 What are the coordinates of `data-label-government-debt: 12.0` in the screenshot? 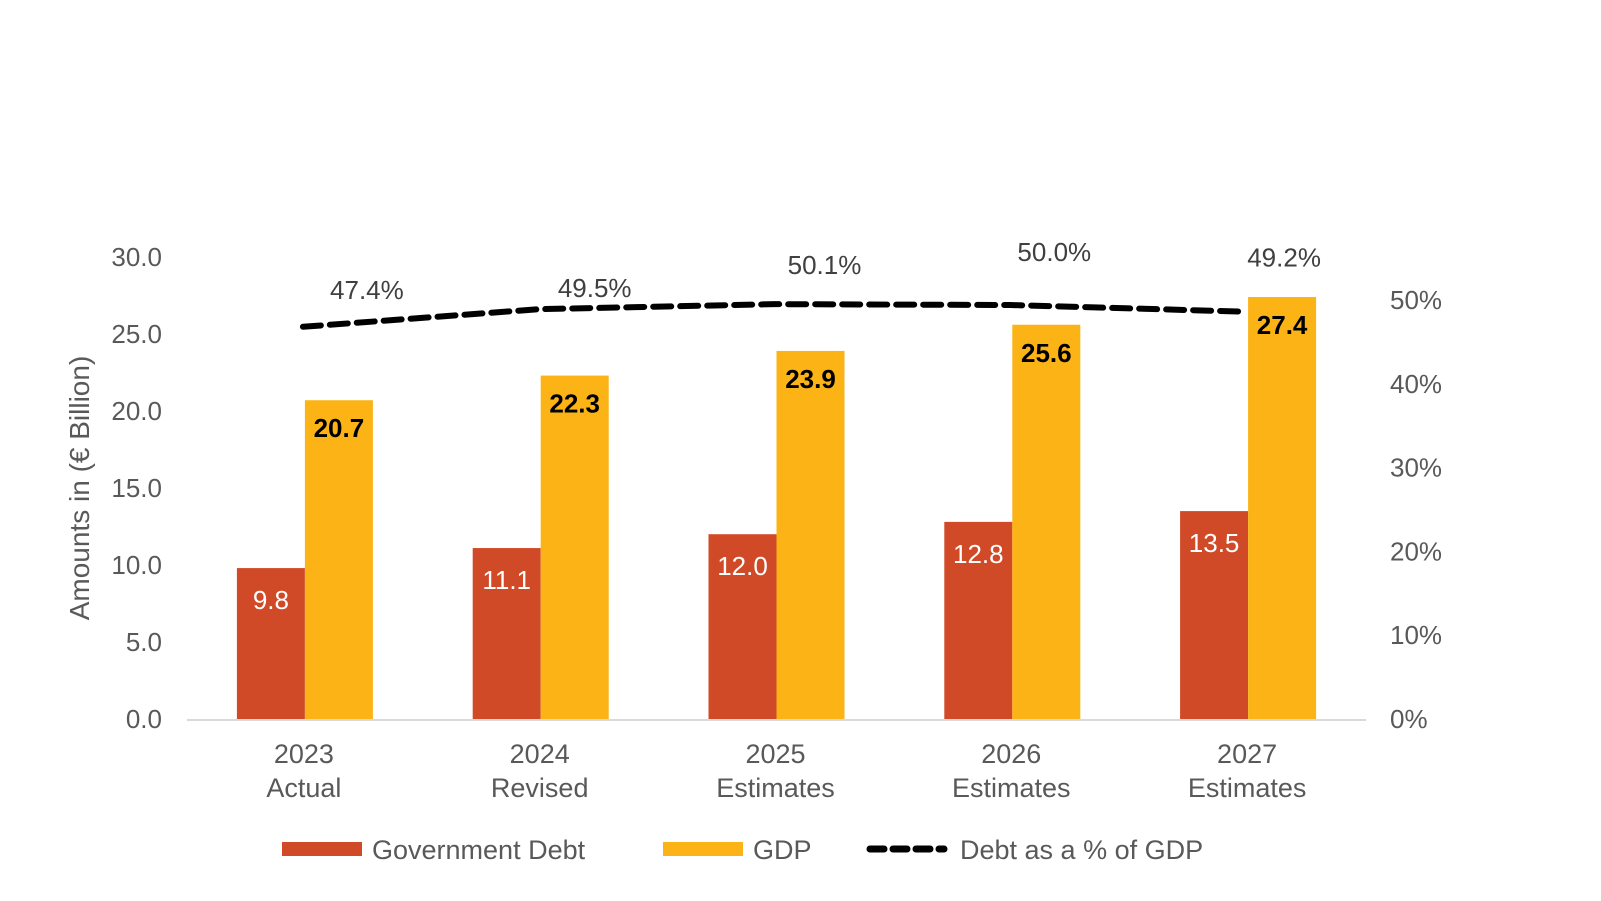 It's located at (742, 566).